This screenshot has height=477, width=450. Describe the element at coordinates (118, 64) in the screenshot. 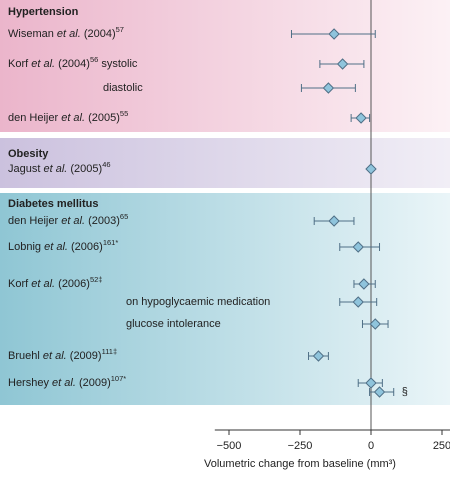

I see `extra: systolic` at that location.